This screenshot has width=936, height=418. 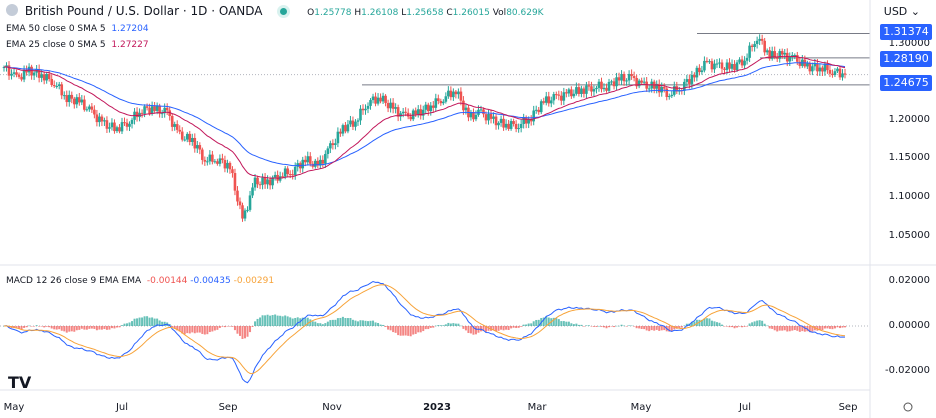 I want to click on ema50-legend: EMA 50 close 0 SMA 5 1.27204, so click(x=77, y=29).